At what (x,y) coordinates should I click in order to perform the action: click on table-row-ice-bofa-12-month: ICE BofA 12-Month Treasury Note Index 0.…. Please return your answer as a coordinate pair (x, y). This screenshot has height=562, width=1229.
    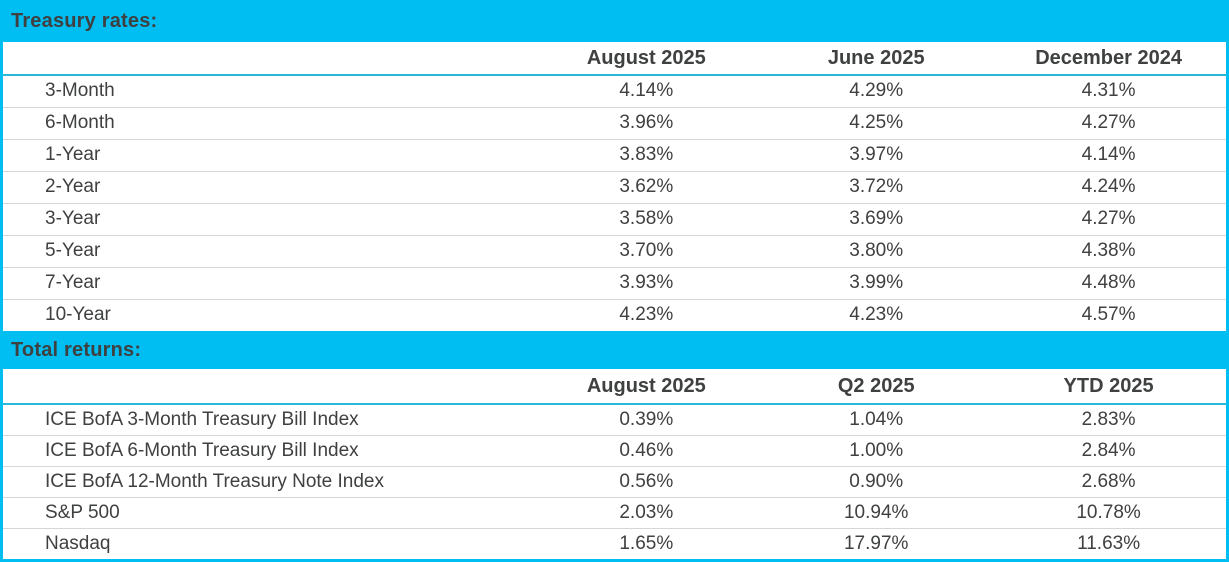
    Looking at the image, I should click on (614, 481).